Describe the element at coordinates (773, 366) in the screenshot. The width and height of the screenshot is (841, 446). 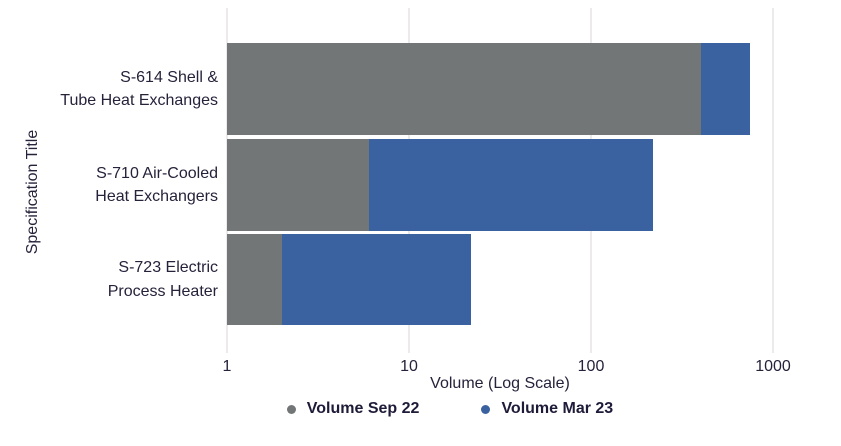
I see `x-tick-1000: 1000` at that location.